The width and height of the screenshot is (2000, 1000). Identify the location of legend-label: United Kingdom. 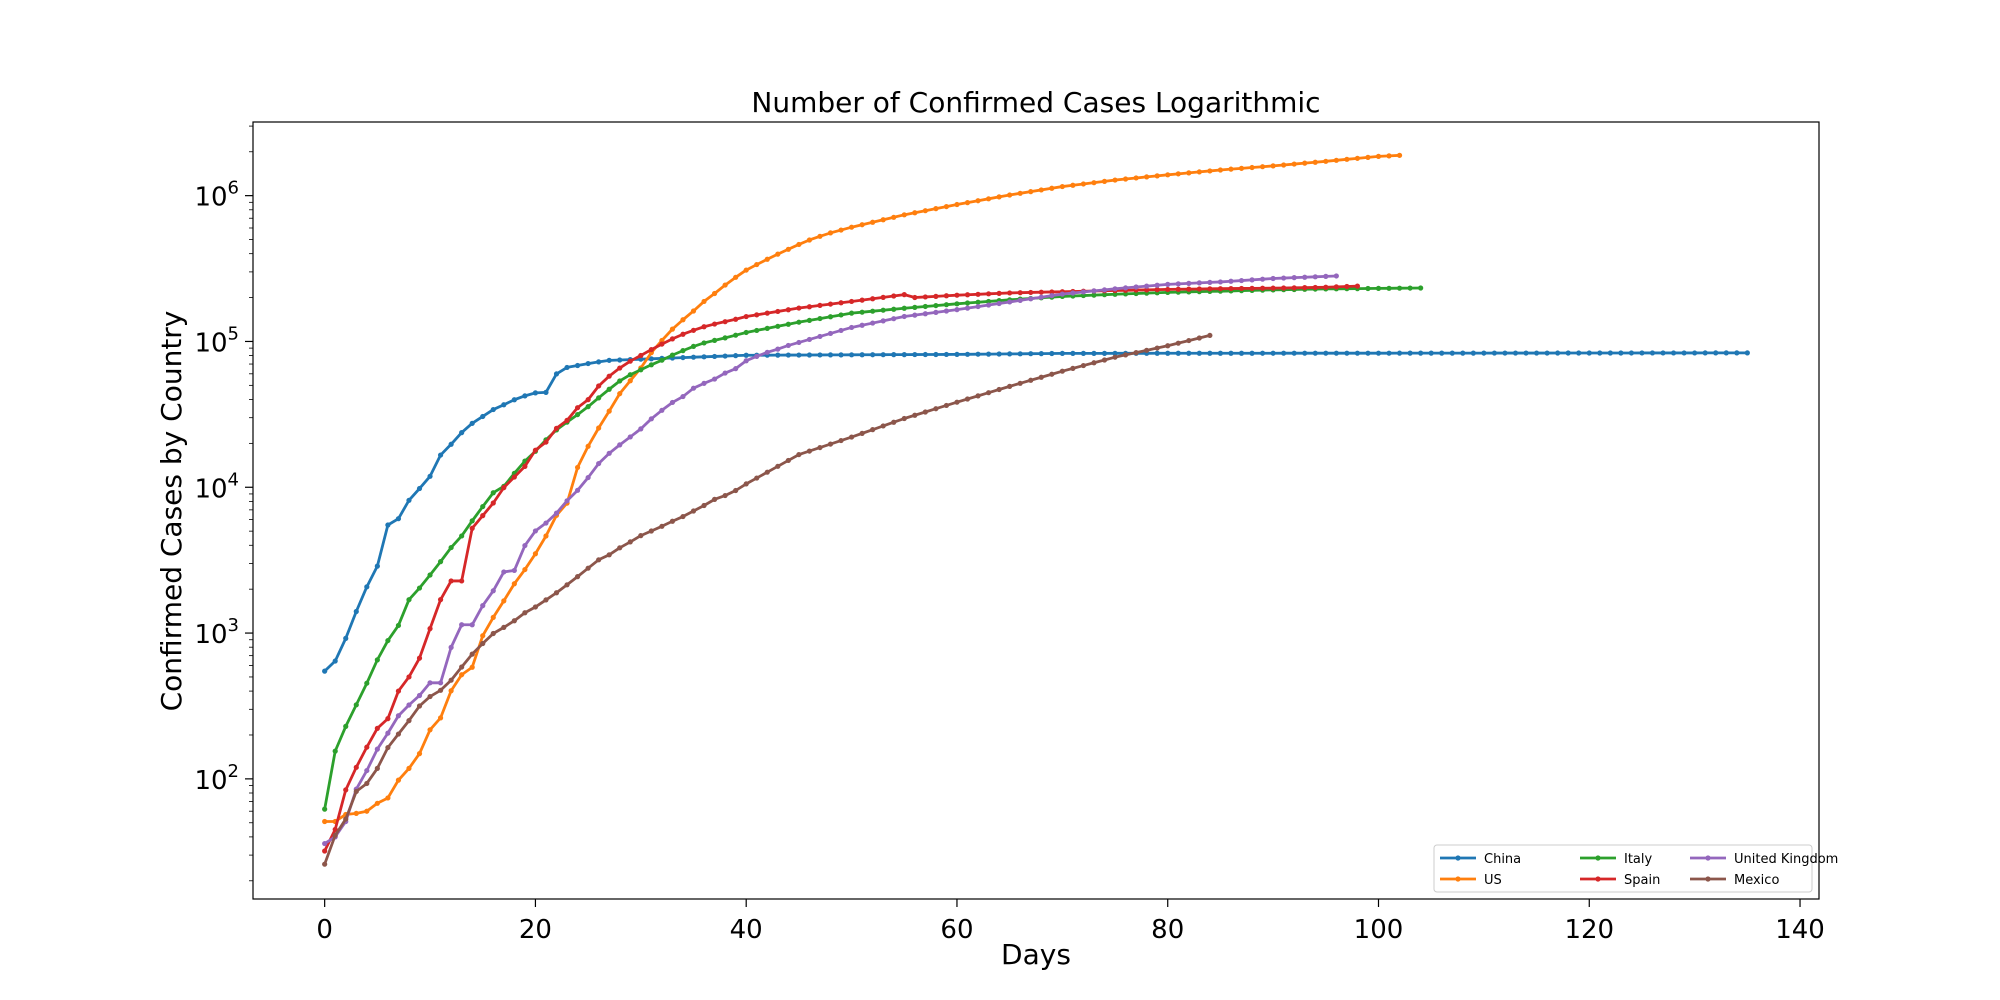
(1786, 859).